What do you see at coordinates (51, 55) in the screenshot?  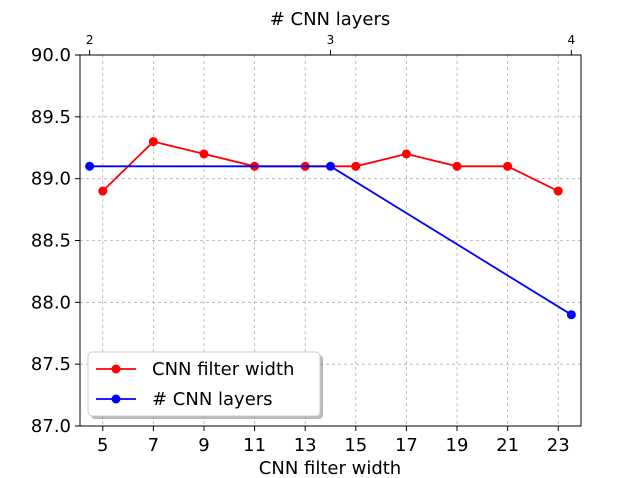 I see `y-tick-label: 90.0` at bounding box center [51, 55].